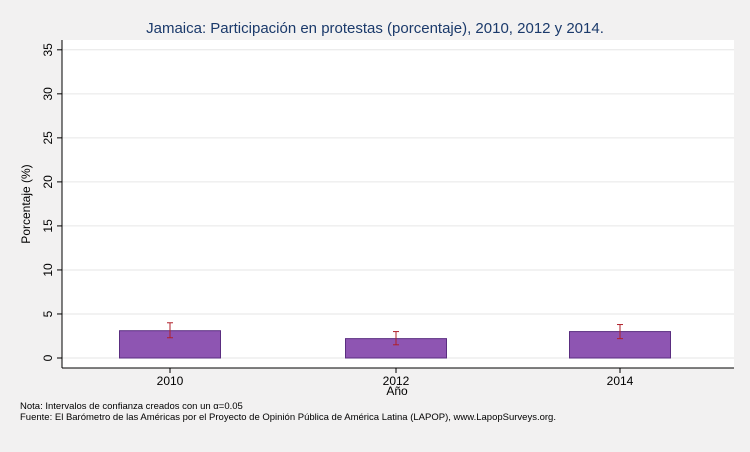 The width and height of the screenshot is (750, 452). I want to click on y-ticks: 0 5 10 15 20 25 30 35, so click(51, 202).